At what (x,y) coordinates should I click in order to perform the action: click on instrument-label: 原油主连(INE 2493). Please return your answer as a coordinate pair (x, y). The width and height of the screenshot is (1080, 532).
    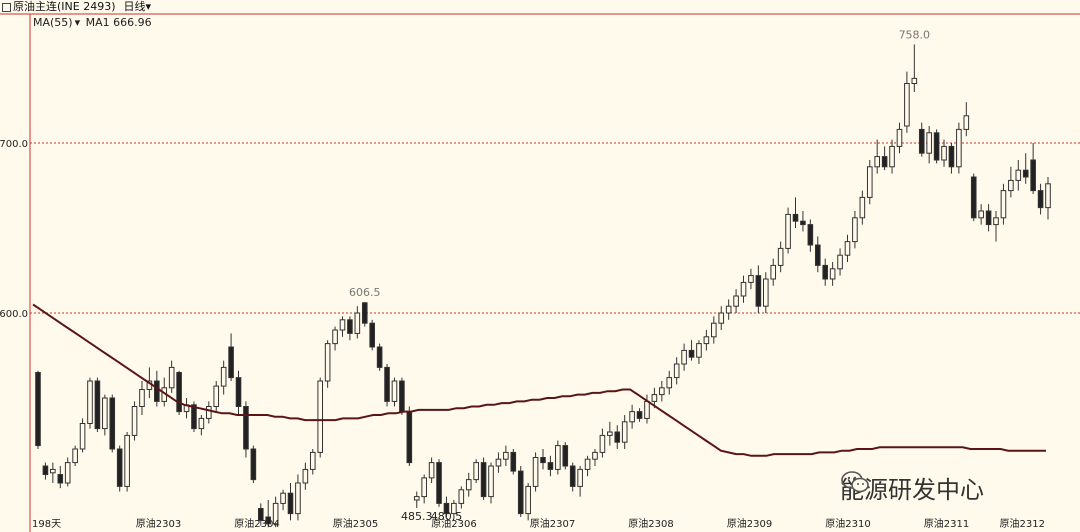
    Looking at the image, I should click on (64, 6).